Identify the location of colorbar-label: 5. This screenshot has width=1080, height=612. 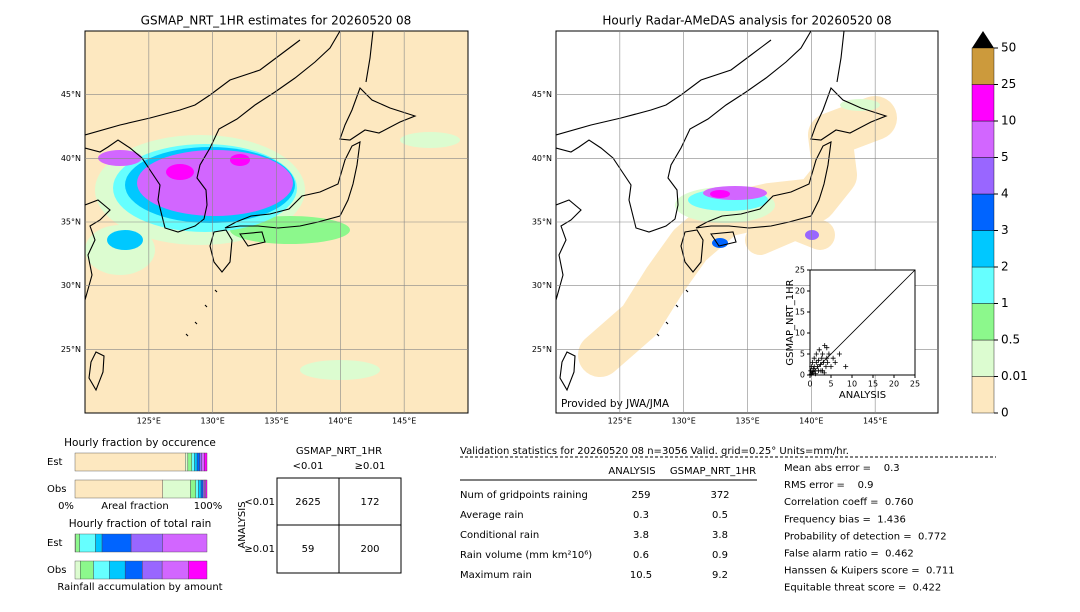
(1005, 157).